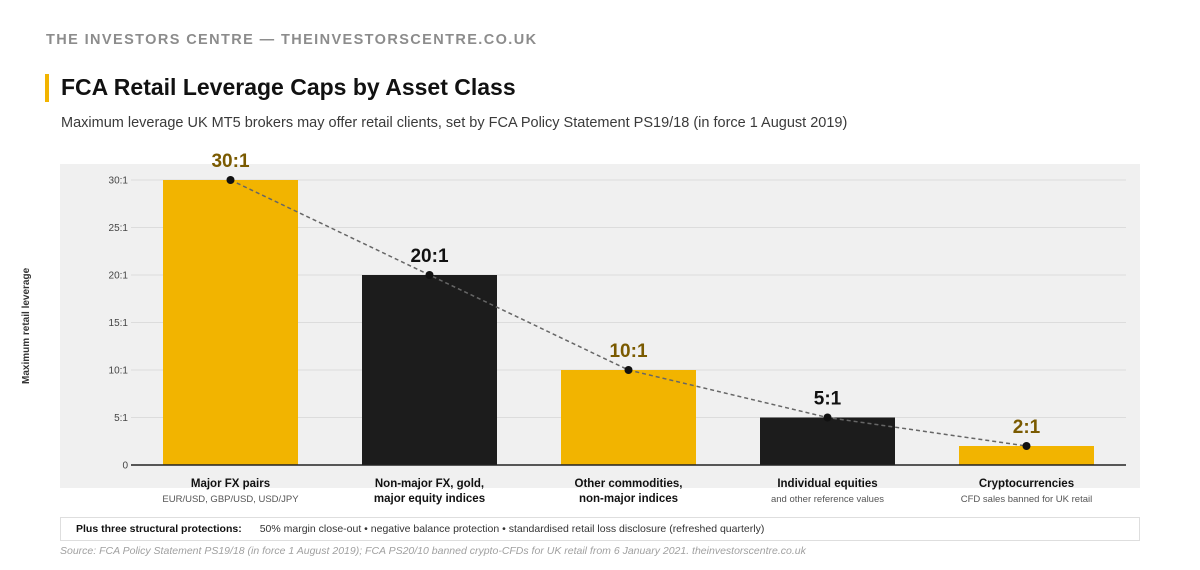 This screenshot has height=570, width=1200. I want to click on data-label: 2:1, so click(1027, 427).